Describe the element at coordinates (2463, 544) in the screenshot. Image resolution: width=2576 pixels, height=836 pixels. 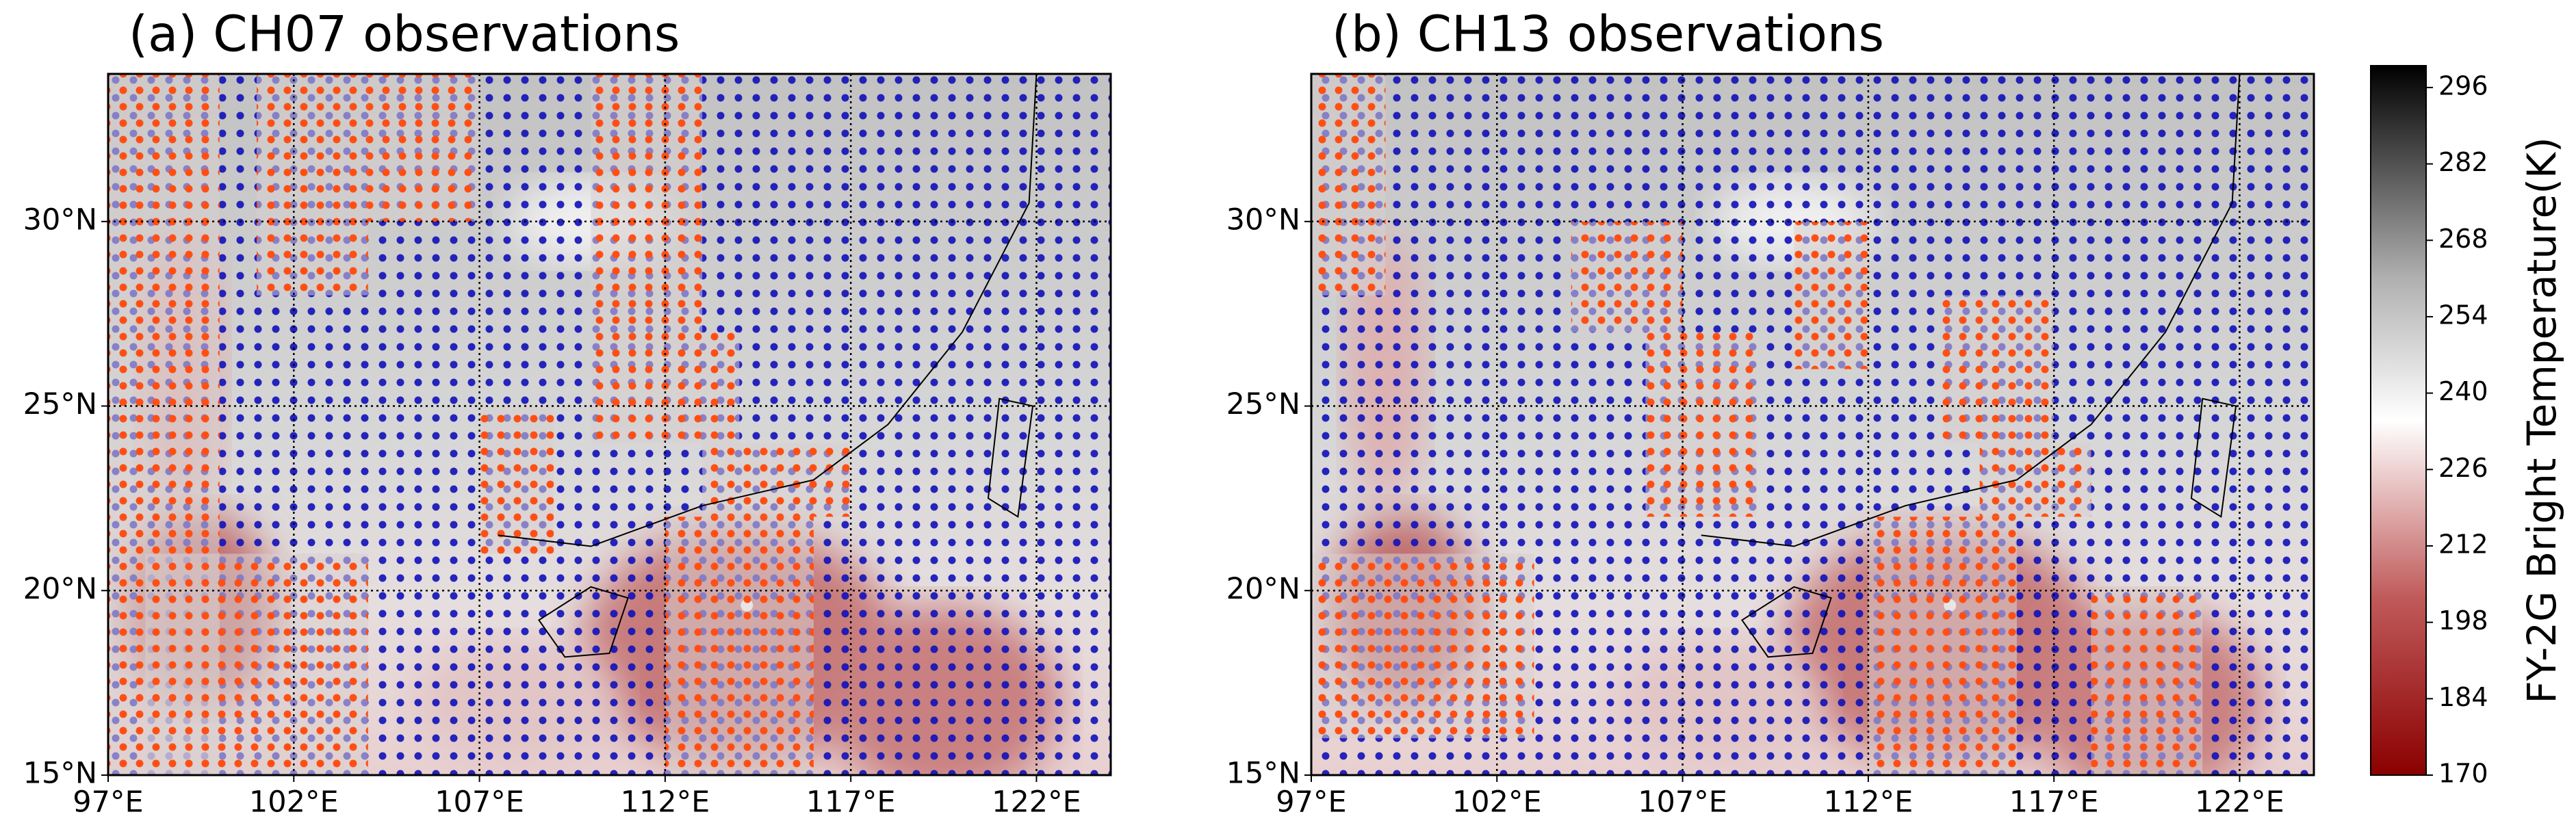
I see `colorbar-tick-label: 212` at that location.